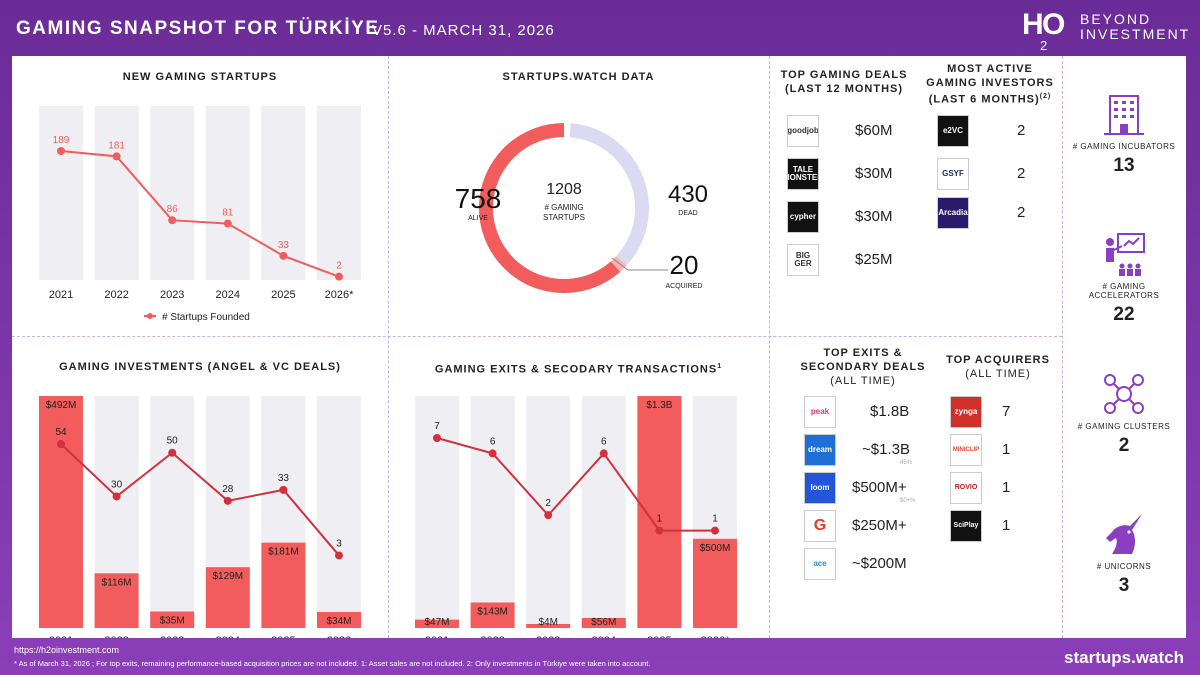 This screenshot has width=1200, height=675. Describe the element at coordinates (1124, 159) in the screenshot. I see `stat-incubators: # GAMING INCUBATORS 13` at that location.